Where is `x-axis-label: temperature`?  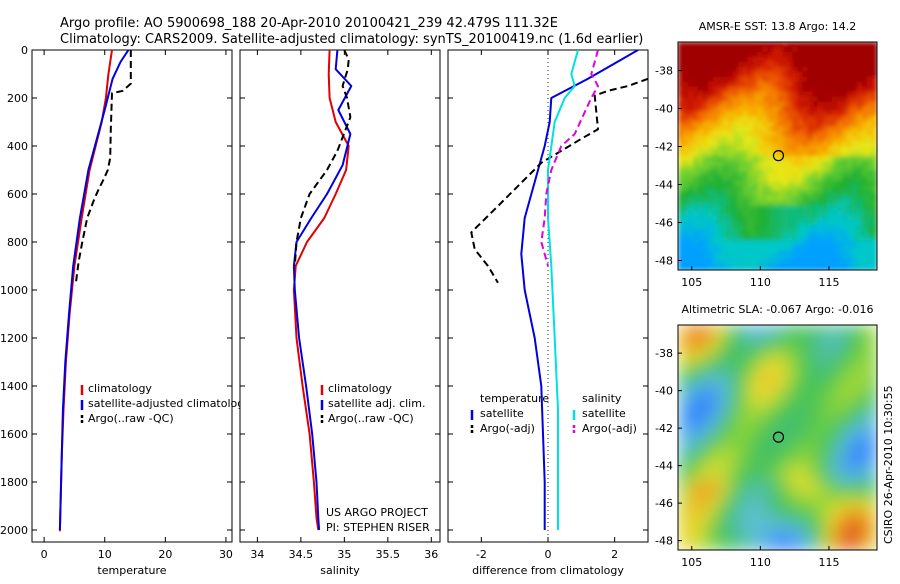
x-axis-label: temperature is located at coordinates (131, 570).